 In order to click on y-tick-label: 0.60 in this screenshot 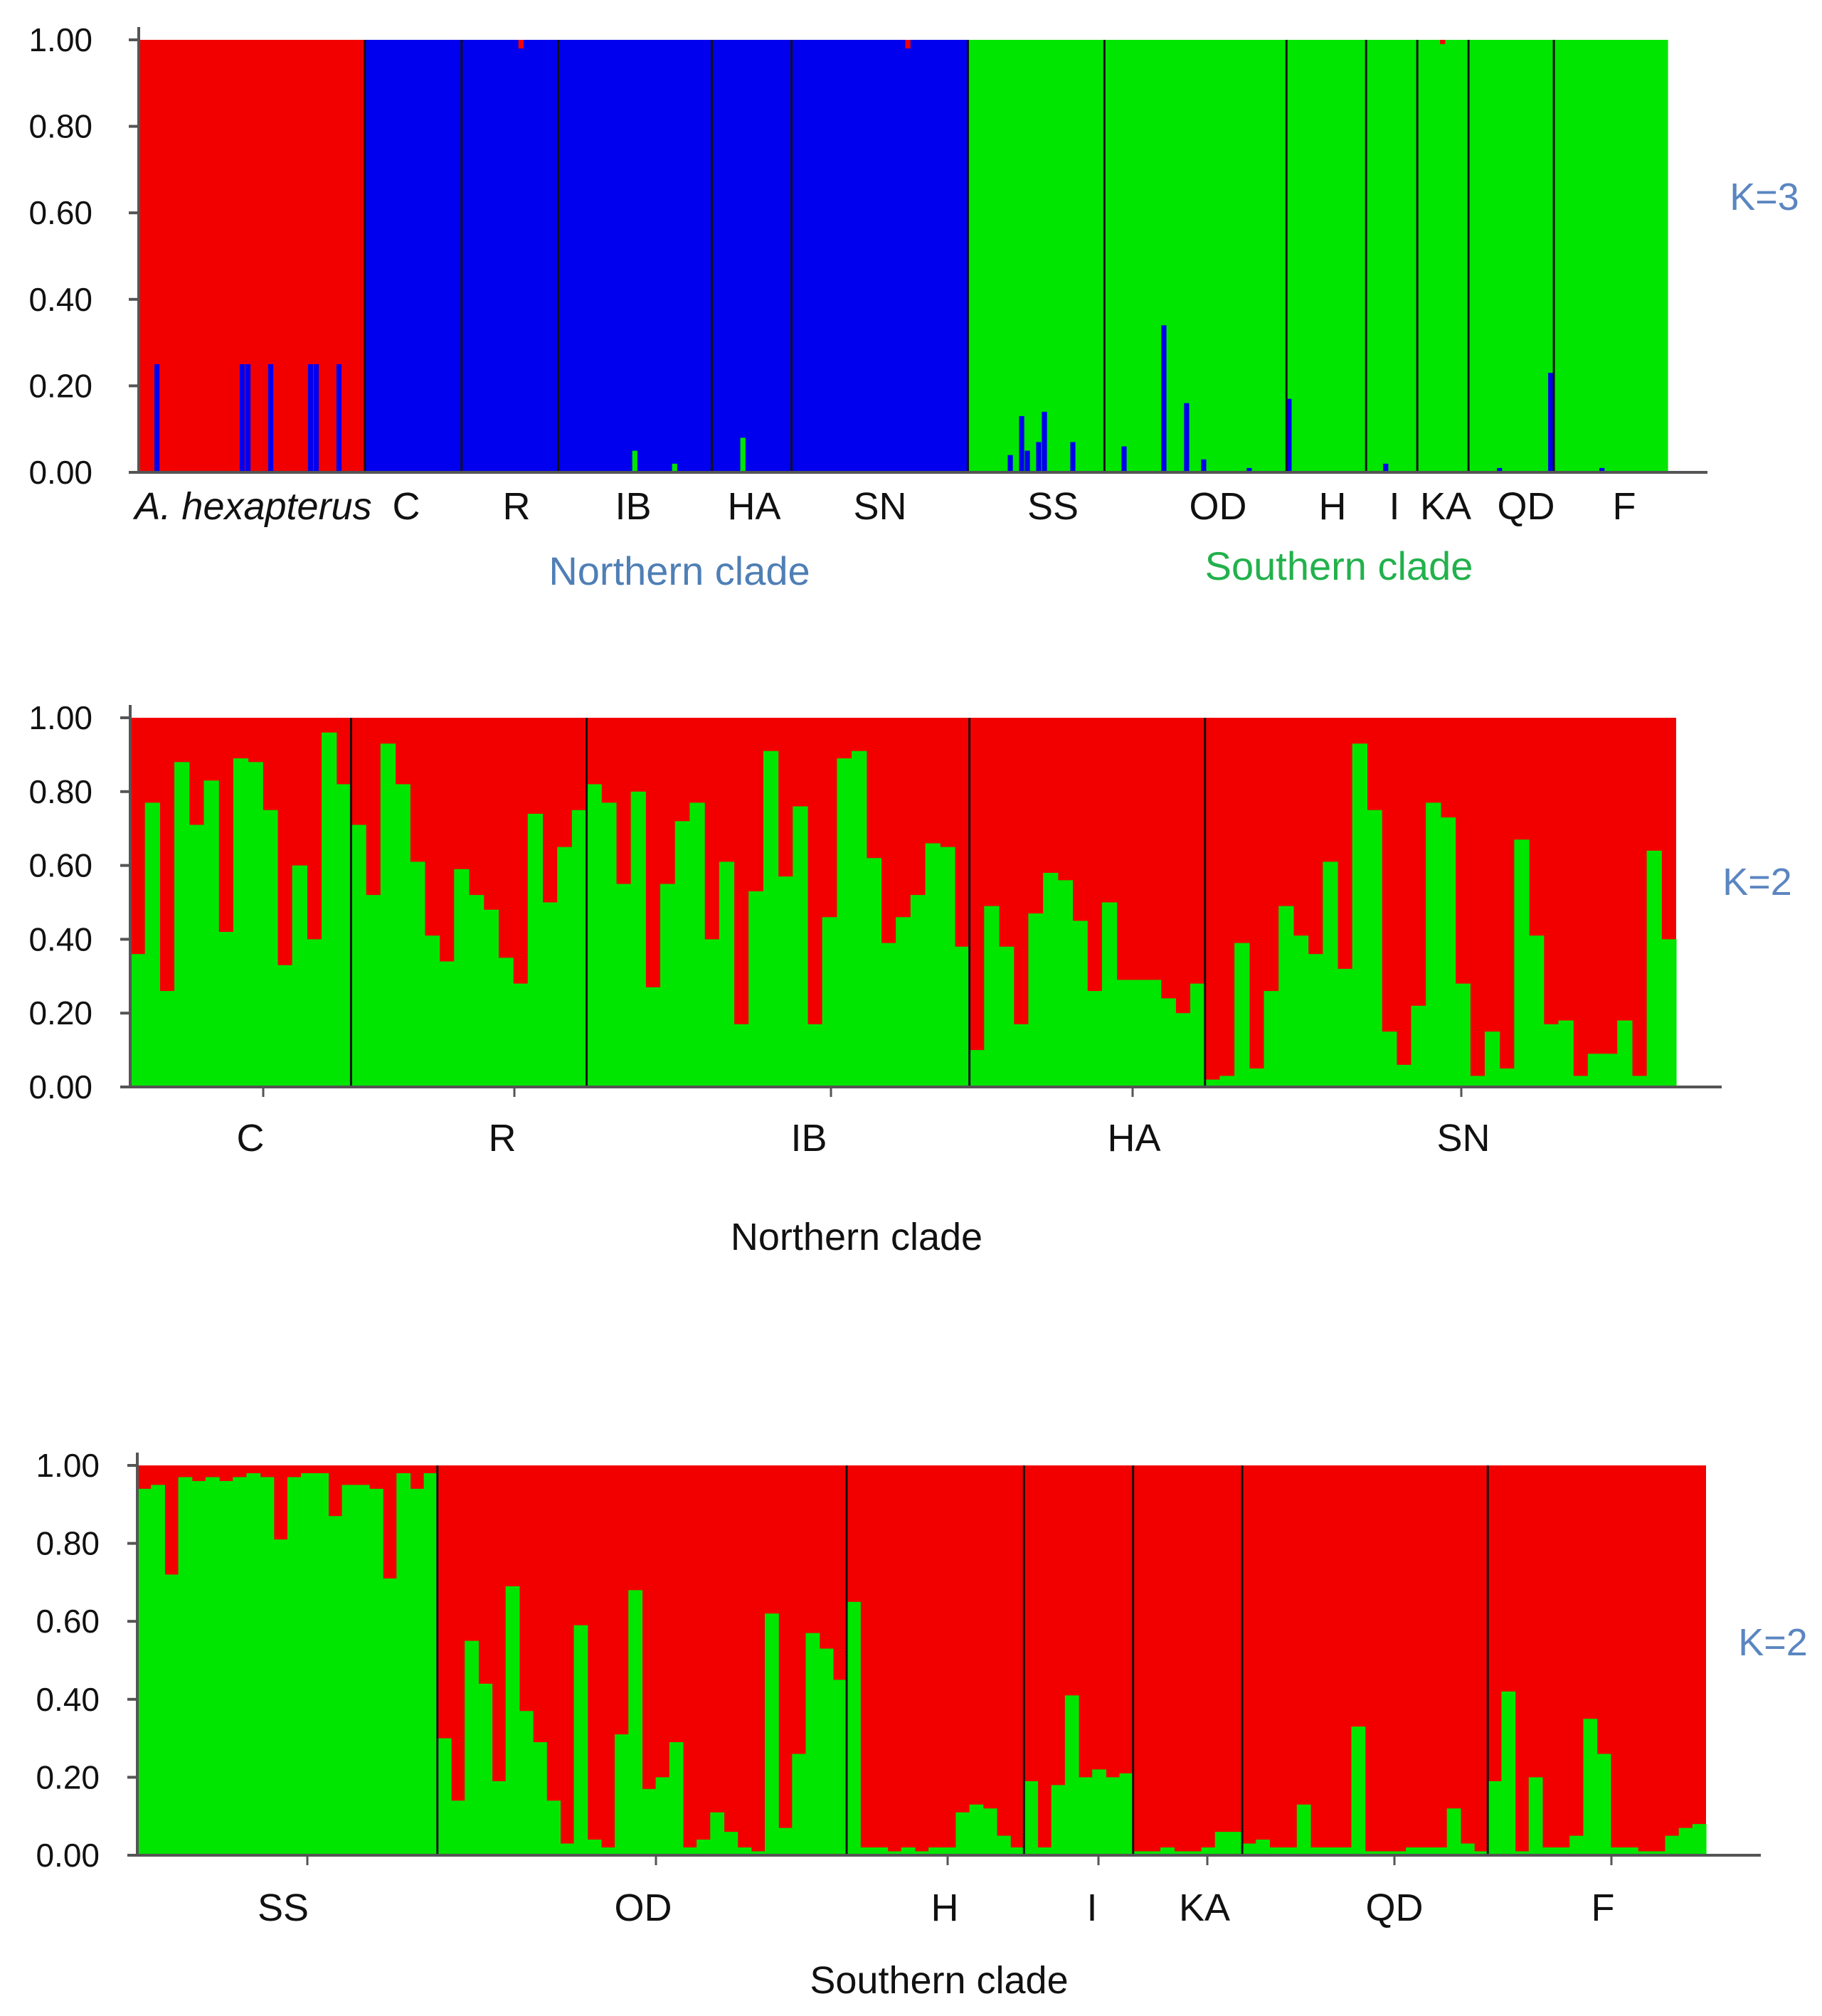, I will do `click(60, 212)`.